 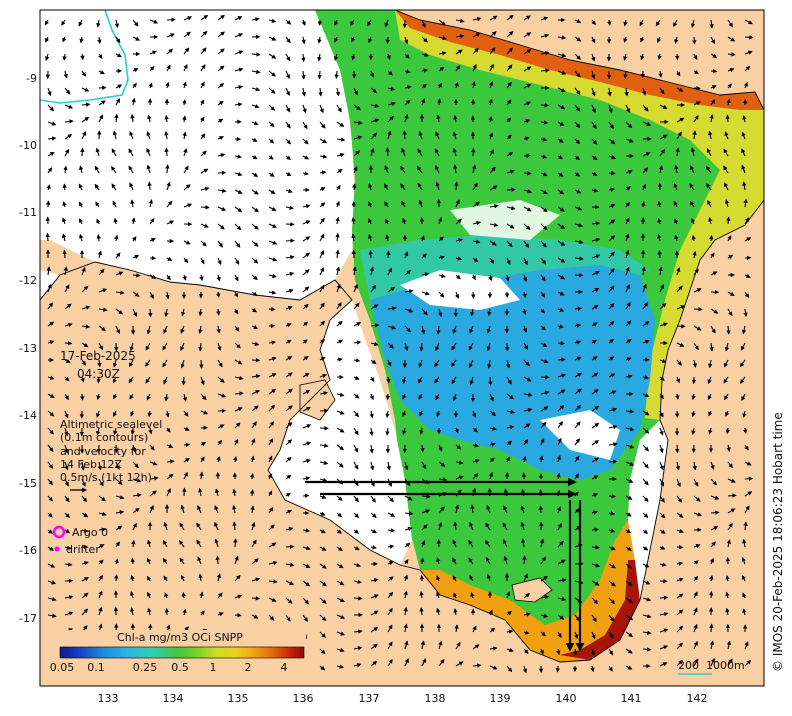 I want to click on colorbar-tick: 1, so click(x=213, y=667).